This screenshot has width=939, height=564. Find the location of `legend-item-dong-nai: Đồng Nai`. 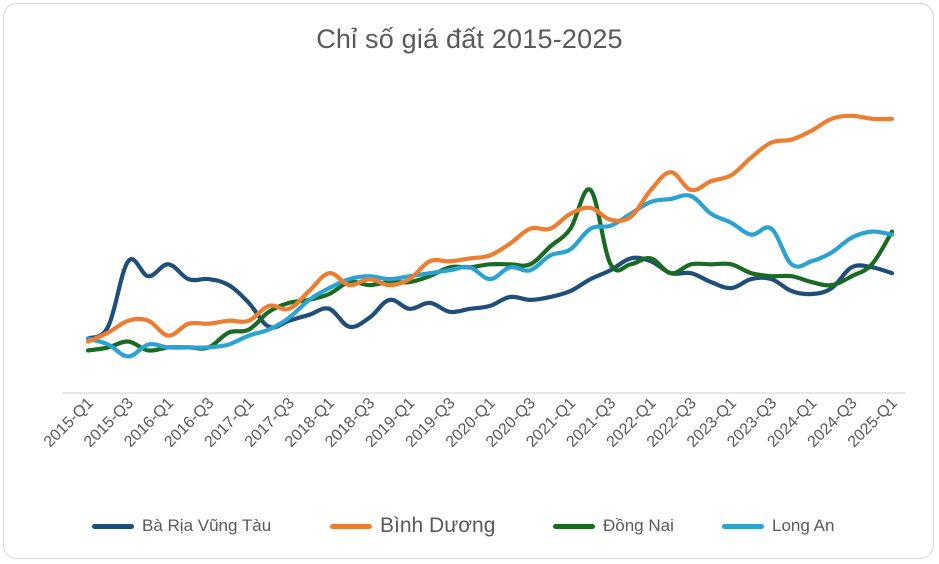

legend-item-dong-nai: Đồng Nai is located at coordinates (613, 526).